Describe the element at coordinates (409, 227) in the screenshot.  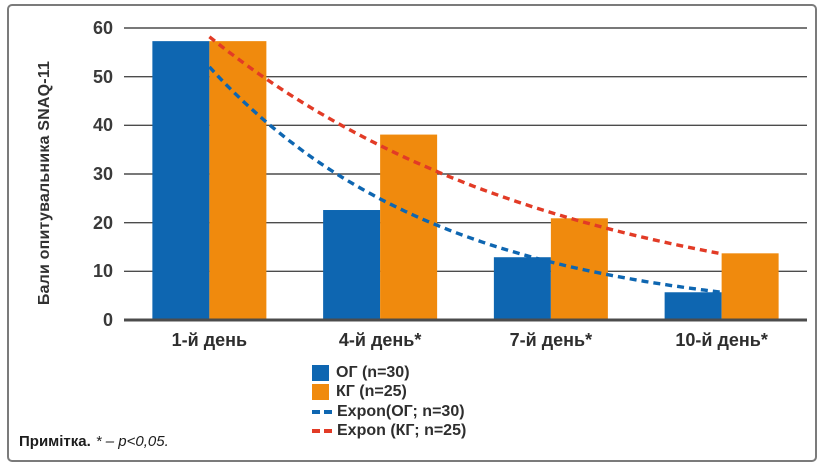
I see `bar-series2-cat2` at that location.